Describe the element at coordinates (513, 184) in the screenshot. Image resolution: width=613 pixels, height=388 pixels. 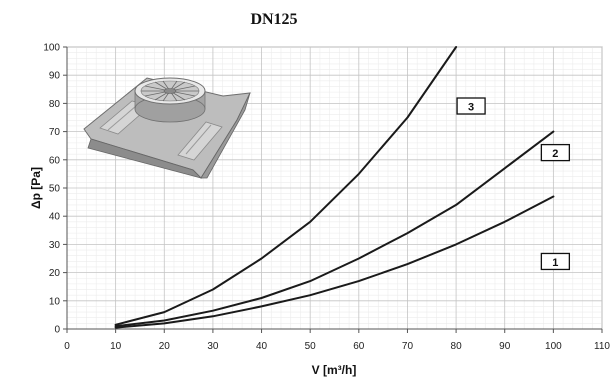
I see `series-labels: 1 2 3` at that location.